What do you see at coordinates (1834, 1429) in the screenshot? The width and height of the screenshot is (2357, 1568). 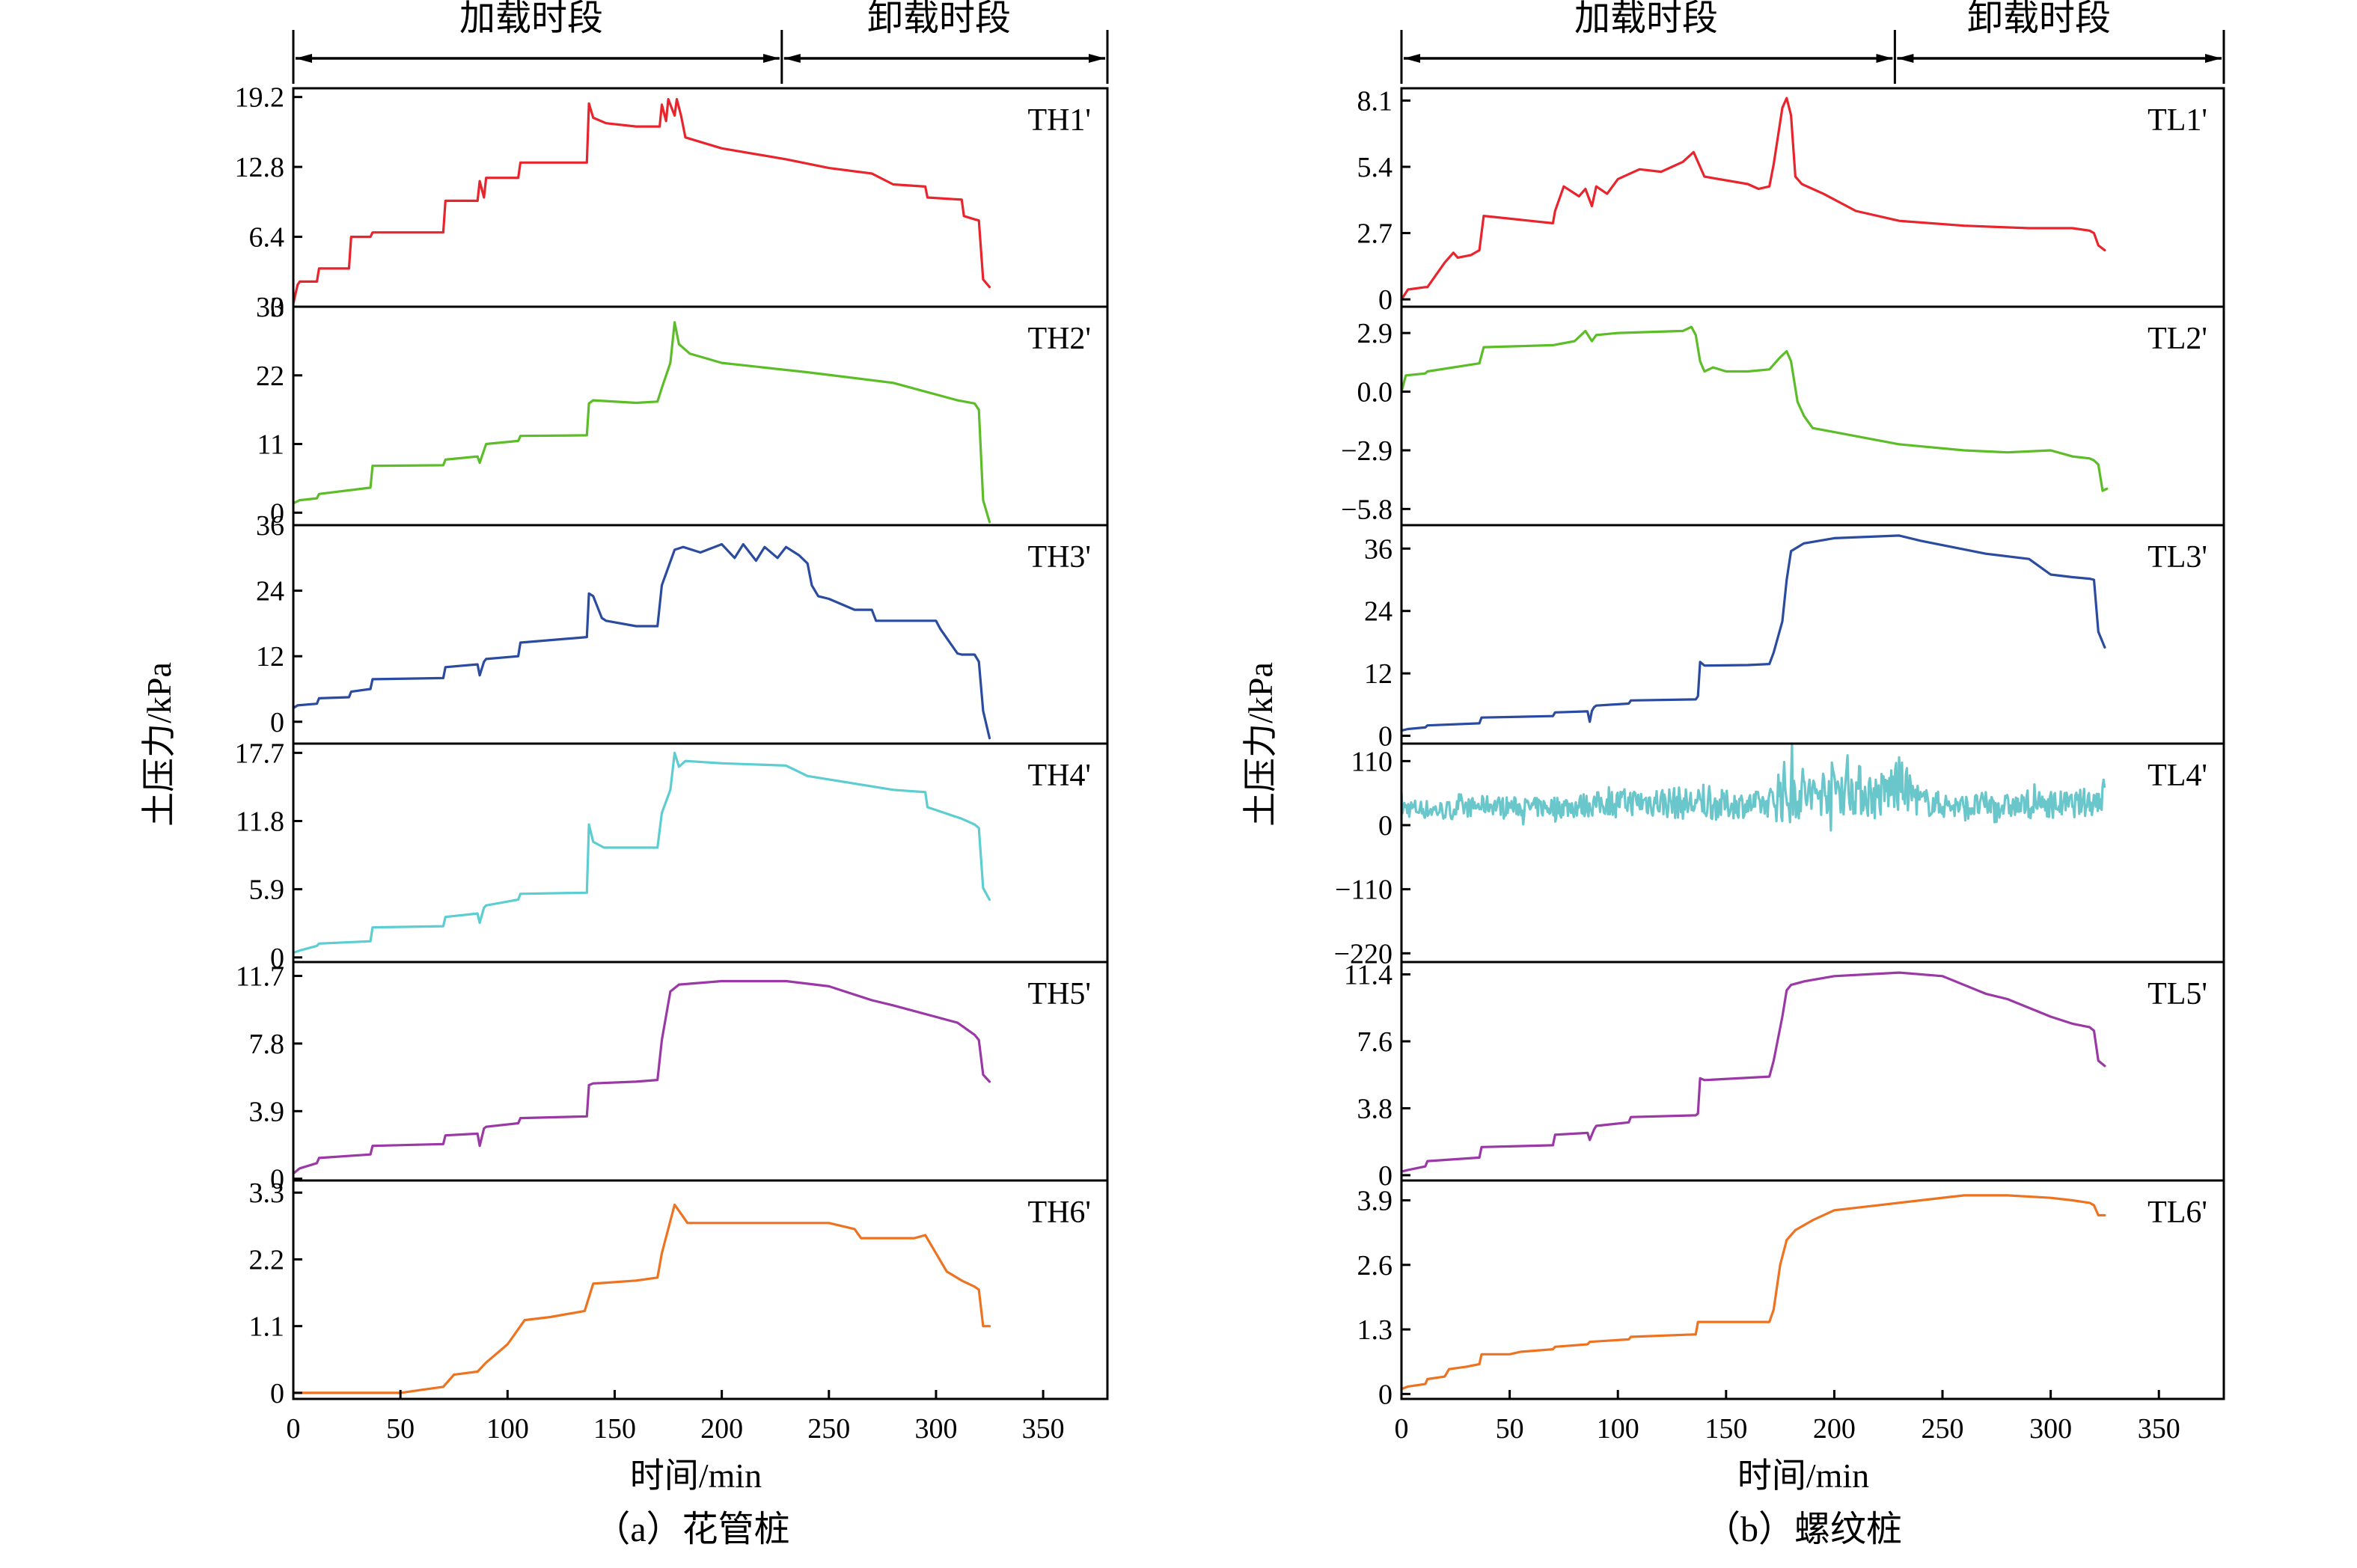 I see `x-tick-label-b: 200` at bounding box center [1834, 1429].